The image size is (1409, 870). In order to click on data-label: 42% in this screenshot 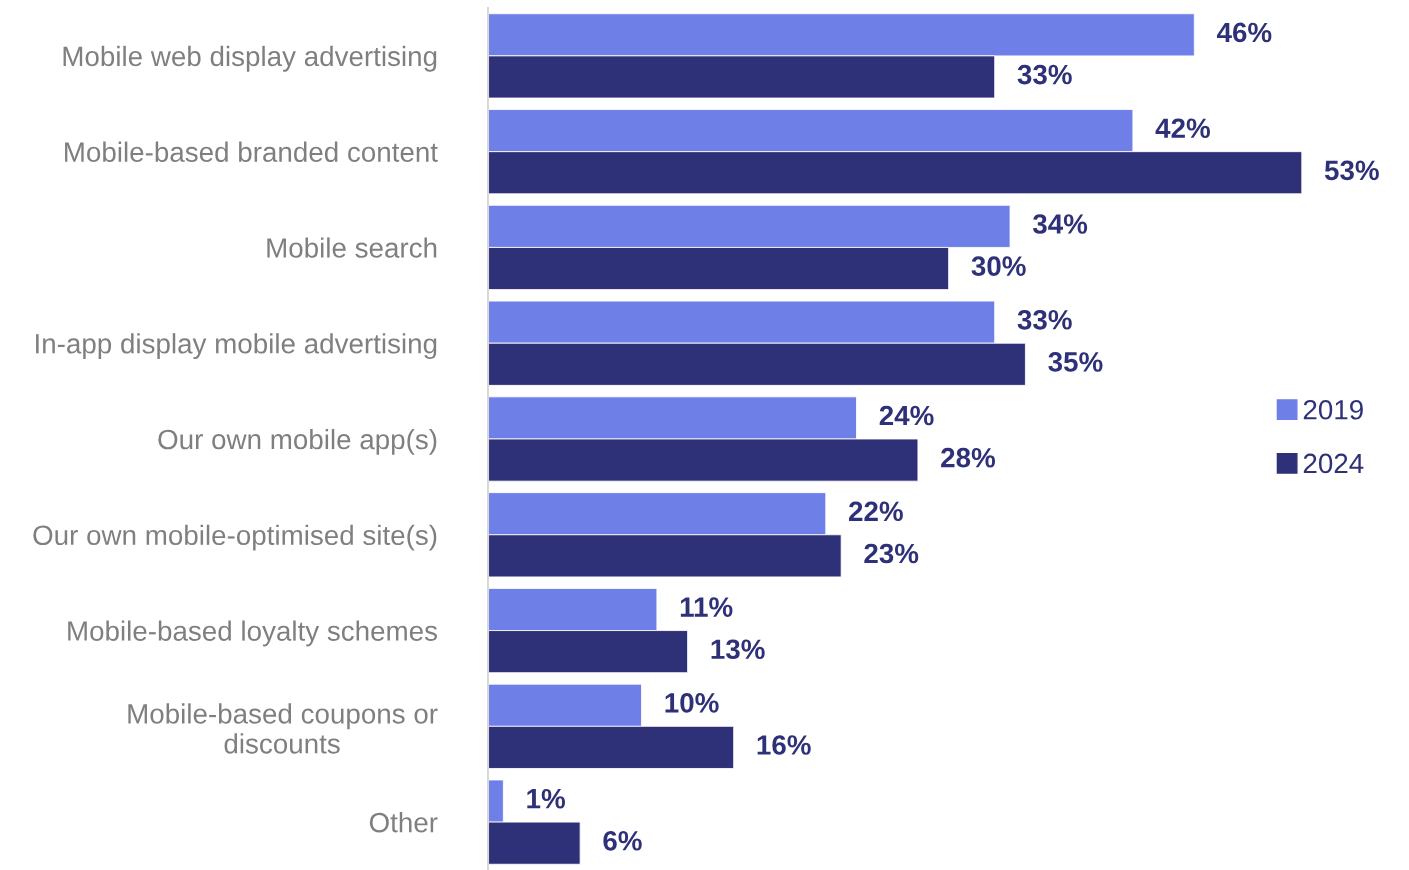, I will do `click(1182, 128)`.